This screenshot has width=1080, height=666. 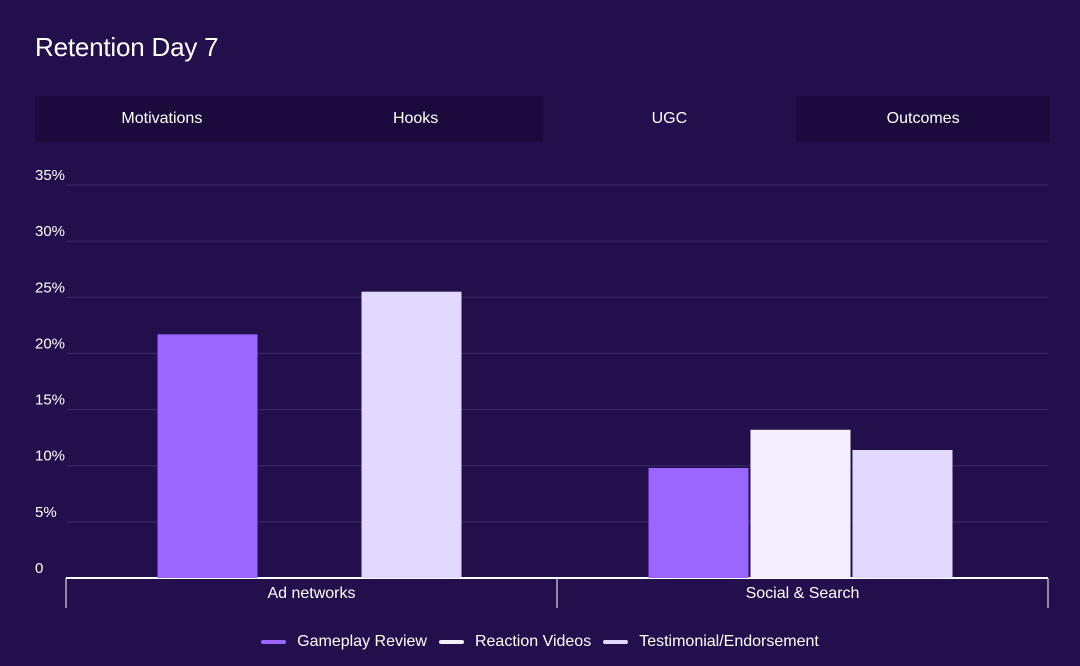 What do you see at coordinates (50, 287) in the screenshot?
I see `y-tick-label: 25%` at bounding box center [50, 287].